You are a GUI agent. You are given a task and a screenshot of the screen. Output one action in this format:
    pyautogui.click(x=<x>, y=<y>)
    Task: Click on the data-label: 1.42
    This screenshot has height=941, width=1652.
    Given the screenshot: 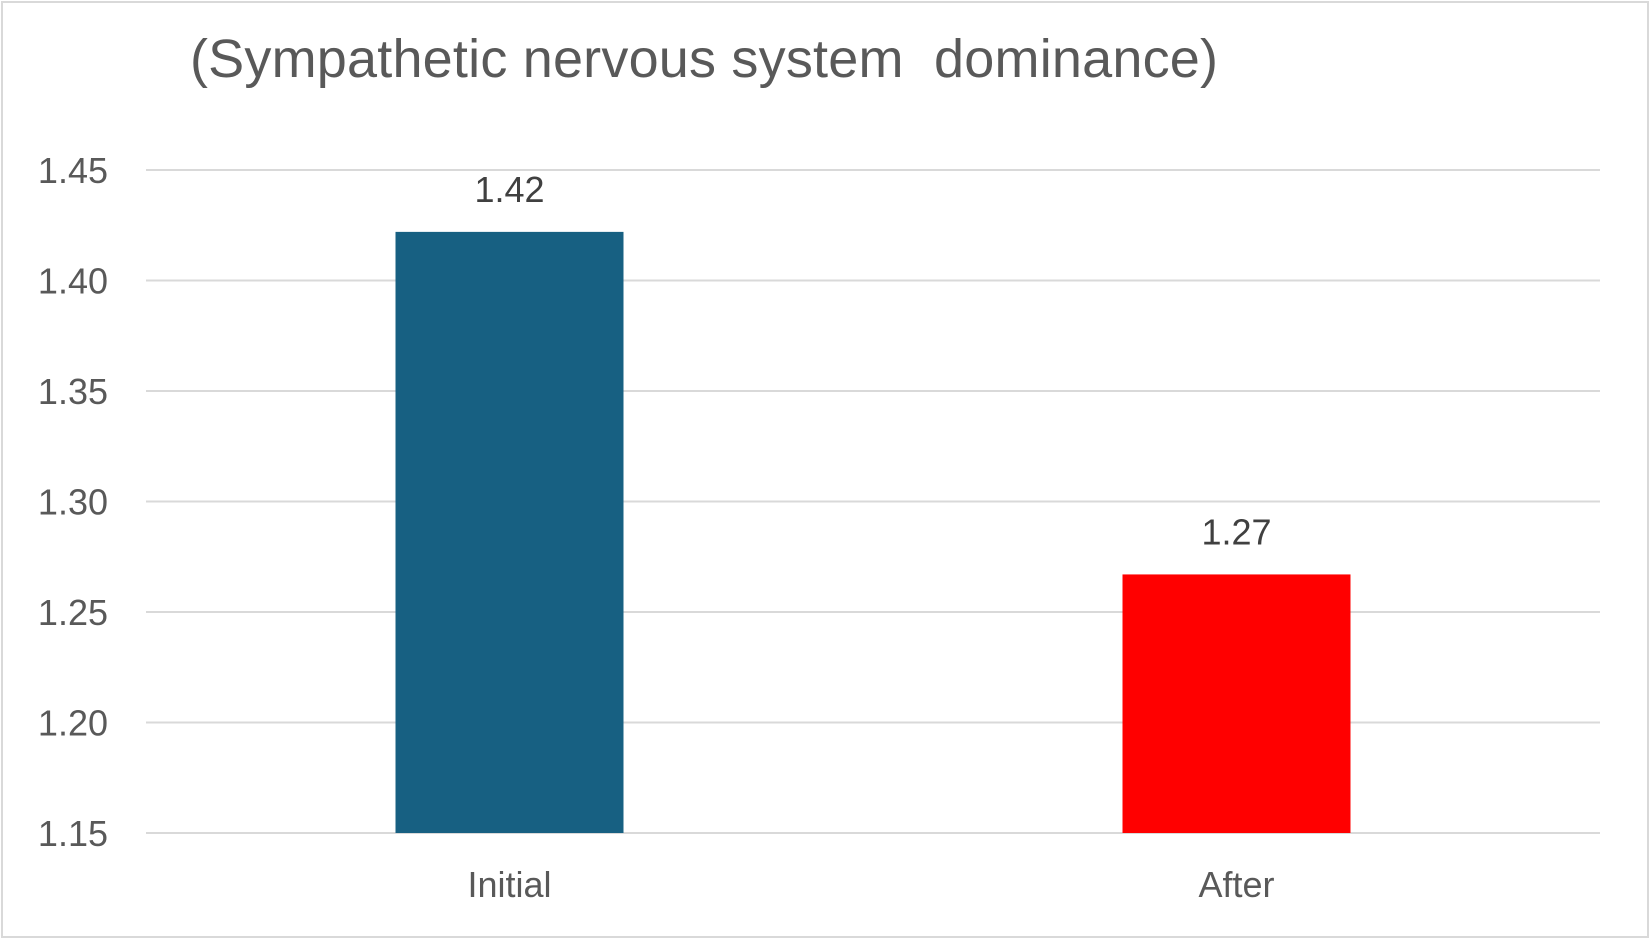 What is the action you would take?
    pyautogui.click(x=509, y=189)
    